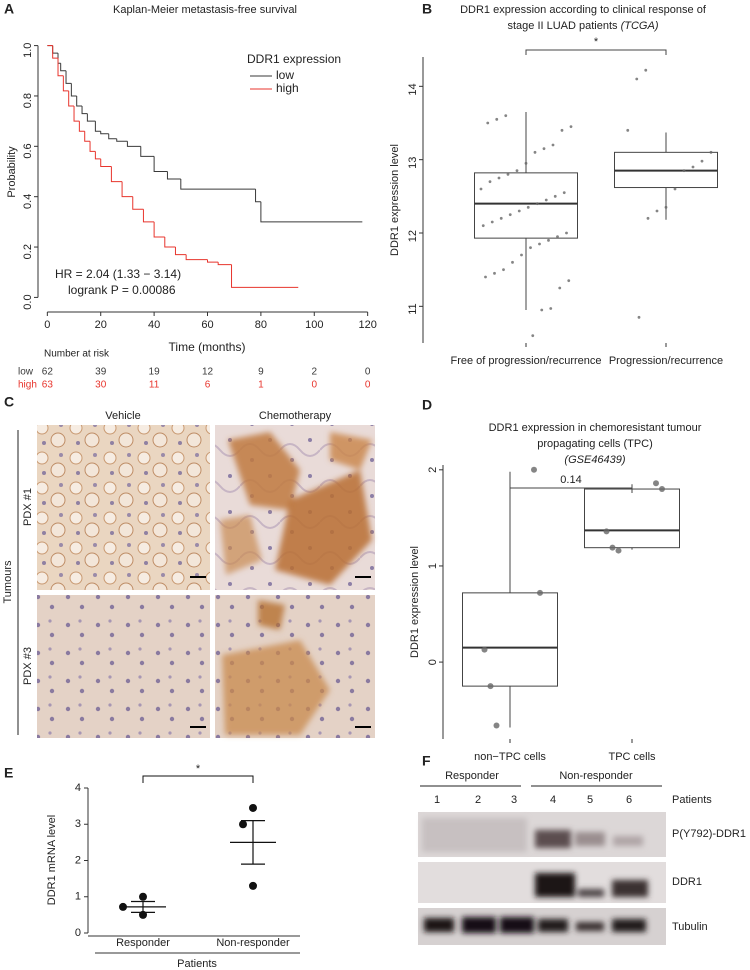 This screenshot has height=970, width=750. Describe the element at coordinates (154, 325) in the screenshot. I see `x-tick-label: 40` at that location.